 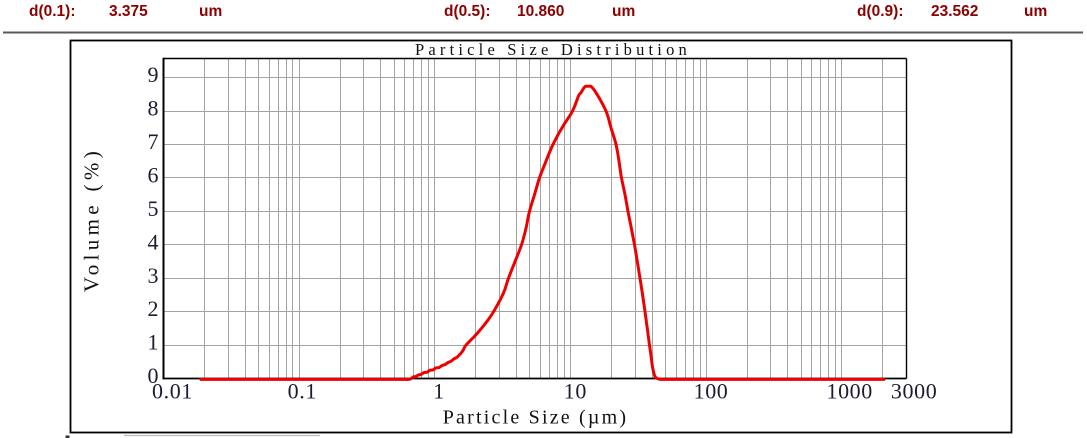 I want to click on svg-text: Particle Size Distribution, so click(x=553, y=49).